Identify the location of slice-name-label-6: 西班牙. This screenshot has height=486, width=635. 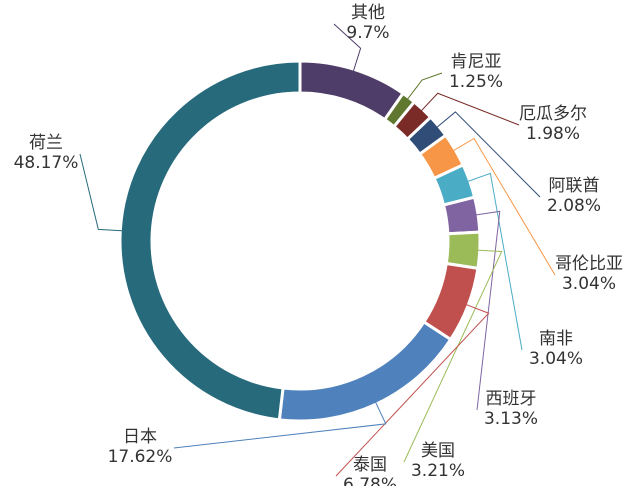
(511, 399).